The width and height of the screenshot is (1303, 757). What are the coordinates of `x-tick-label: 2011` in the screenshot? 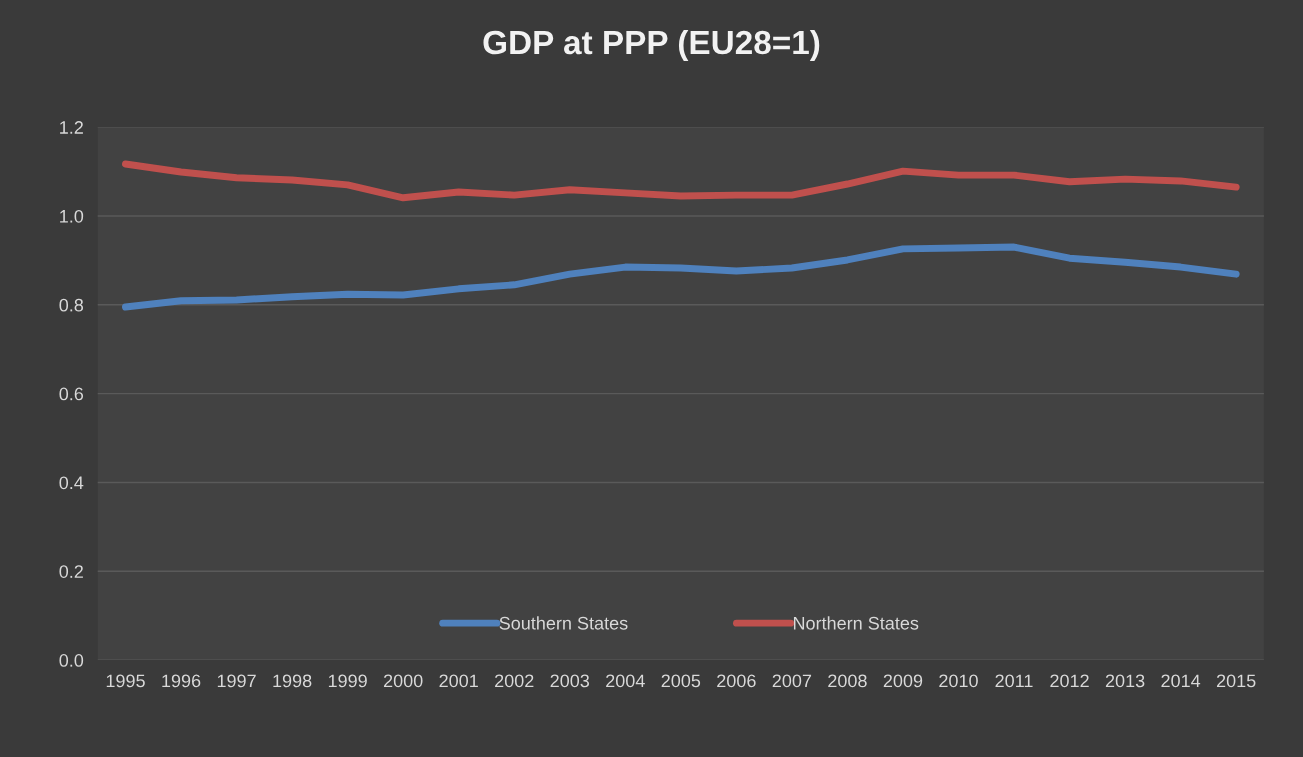 It's located at (1014, 681).